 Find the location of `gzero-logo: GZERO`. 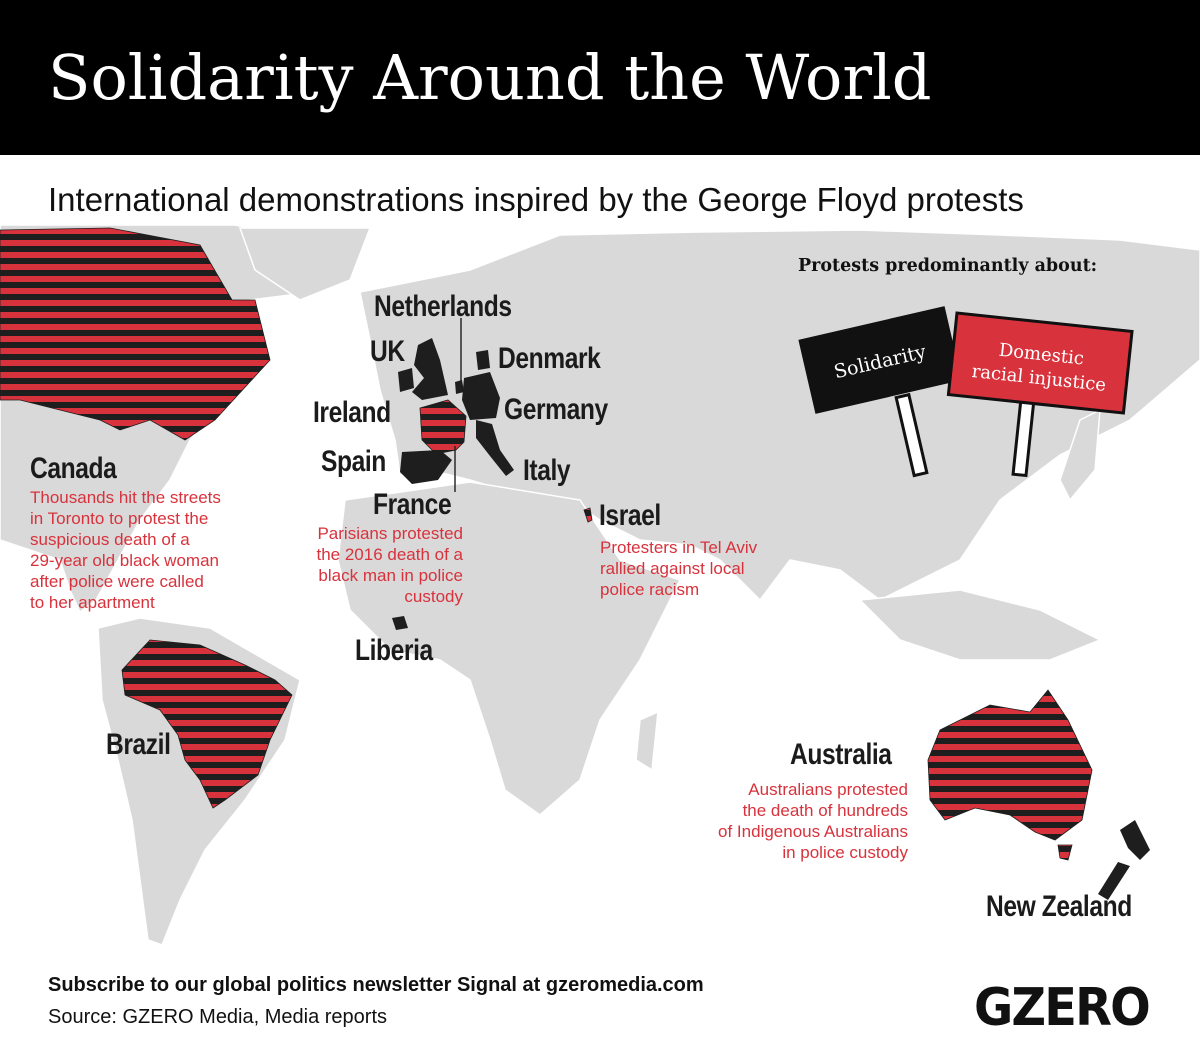

gzero-logo: GZERO is located at coordinates (1062, 1008).